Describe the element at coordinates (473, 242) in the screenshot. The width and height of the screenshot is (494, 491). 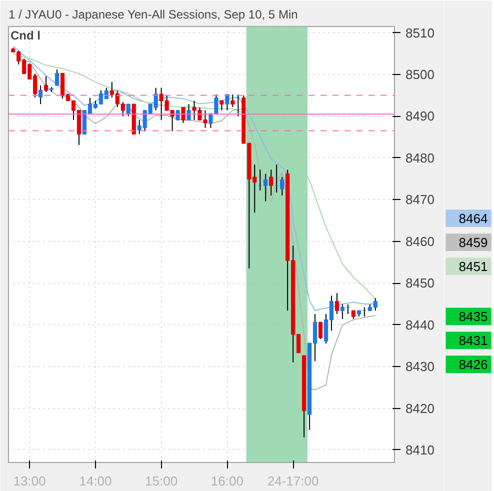
I see `text: 8459` at that location.